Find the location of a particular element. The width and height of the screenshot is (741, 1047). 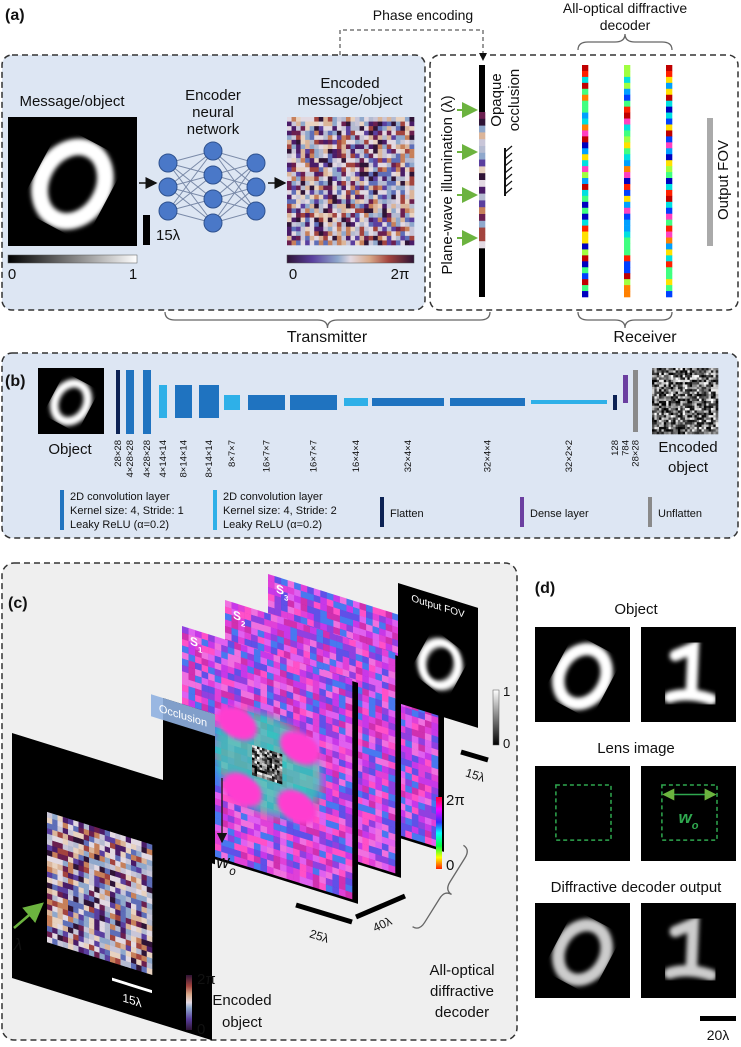

diffractive-layer: S1 is located at coordinates (270, 765).